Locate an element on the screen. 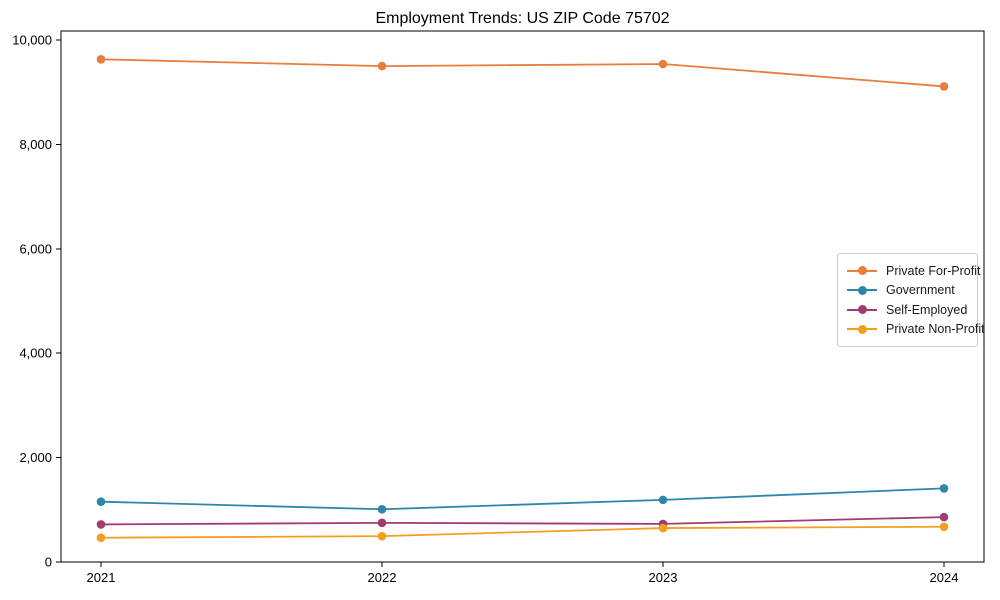 This screenshot has width=1000, height=600. x-tick-label: 2023 is located at coordinates (663, 577).